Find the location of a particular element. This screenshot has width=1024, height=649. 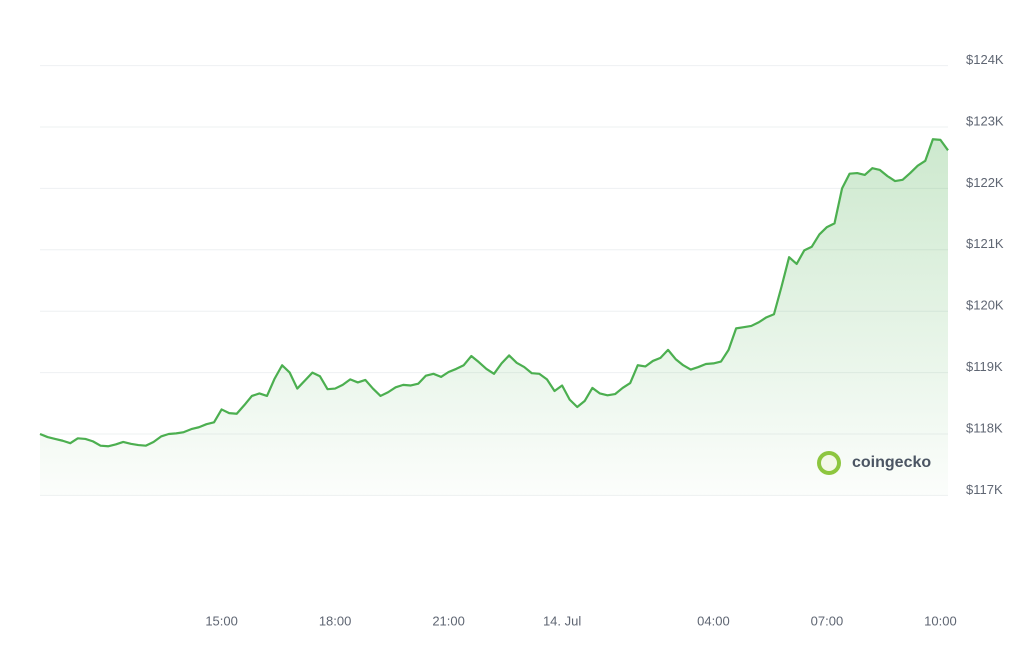

x-tick-label: 10:00 is located at coordinates (940, 620).